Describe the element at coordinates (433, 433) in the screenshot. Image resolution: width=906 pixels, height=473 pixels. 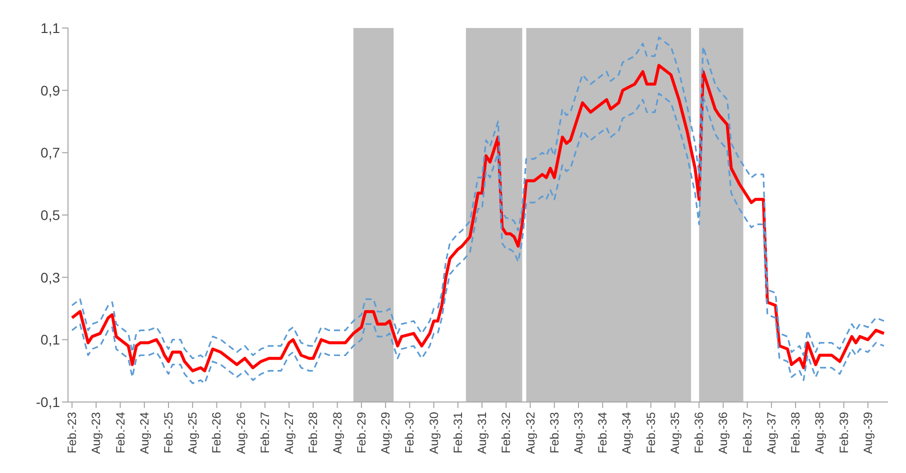
I see `x-tick-label: Aug.-30` at that location.